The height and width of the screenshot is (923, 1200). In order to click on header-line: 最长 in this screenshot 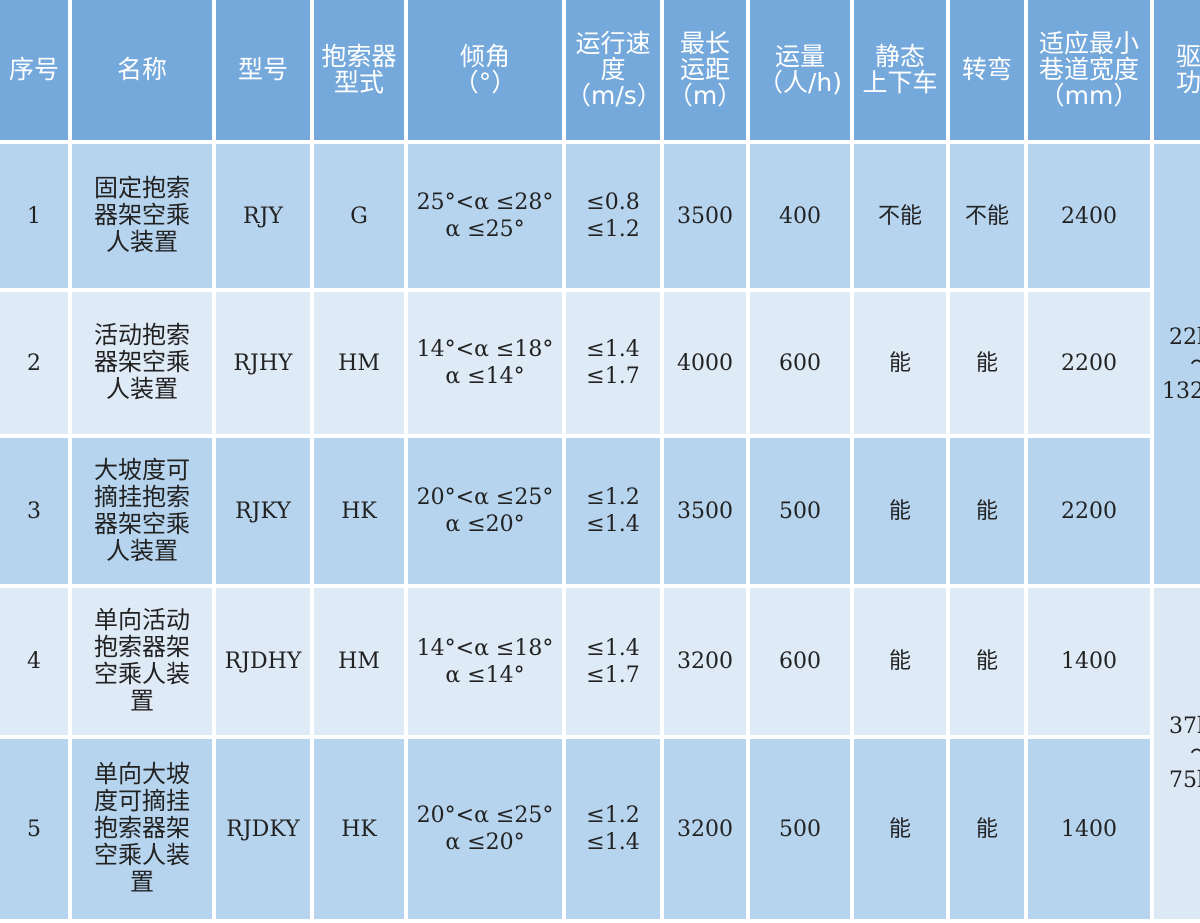, I will do `click(704, 43)`.